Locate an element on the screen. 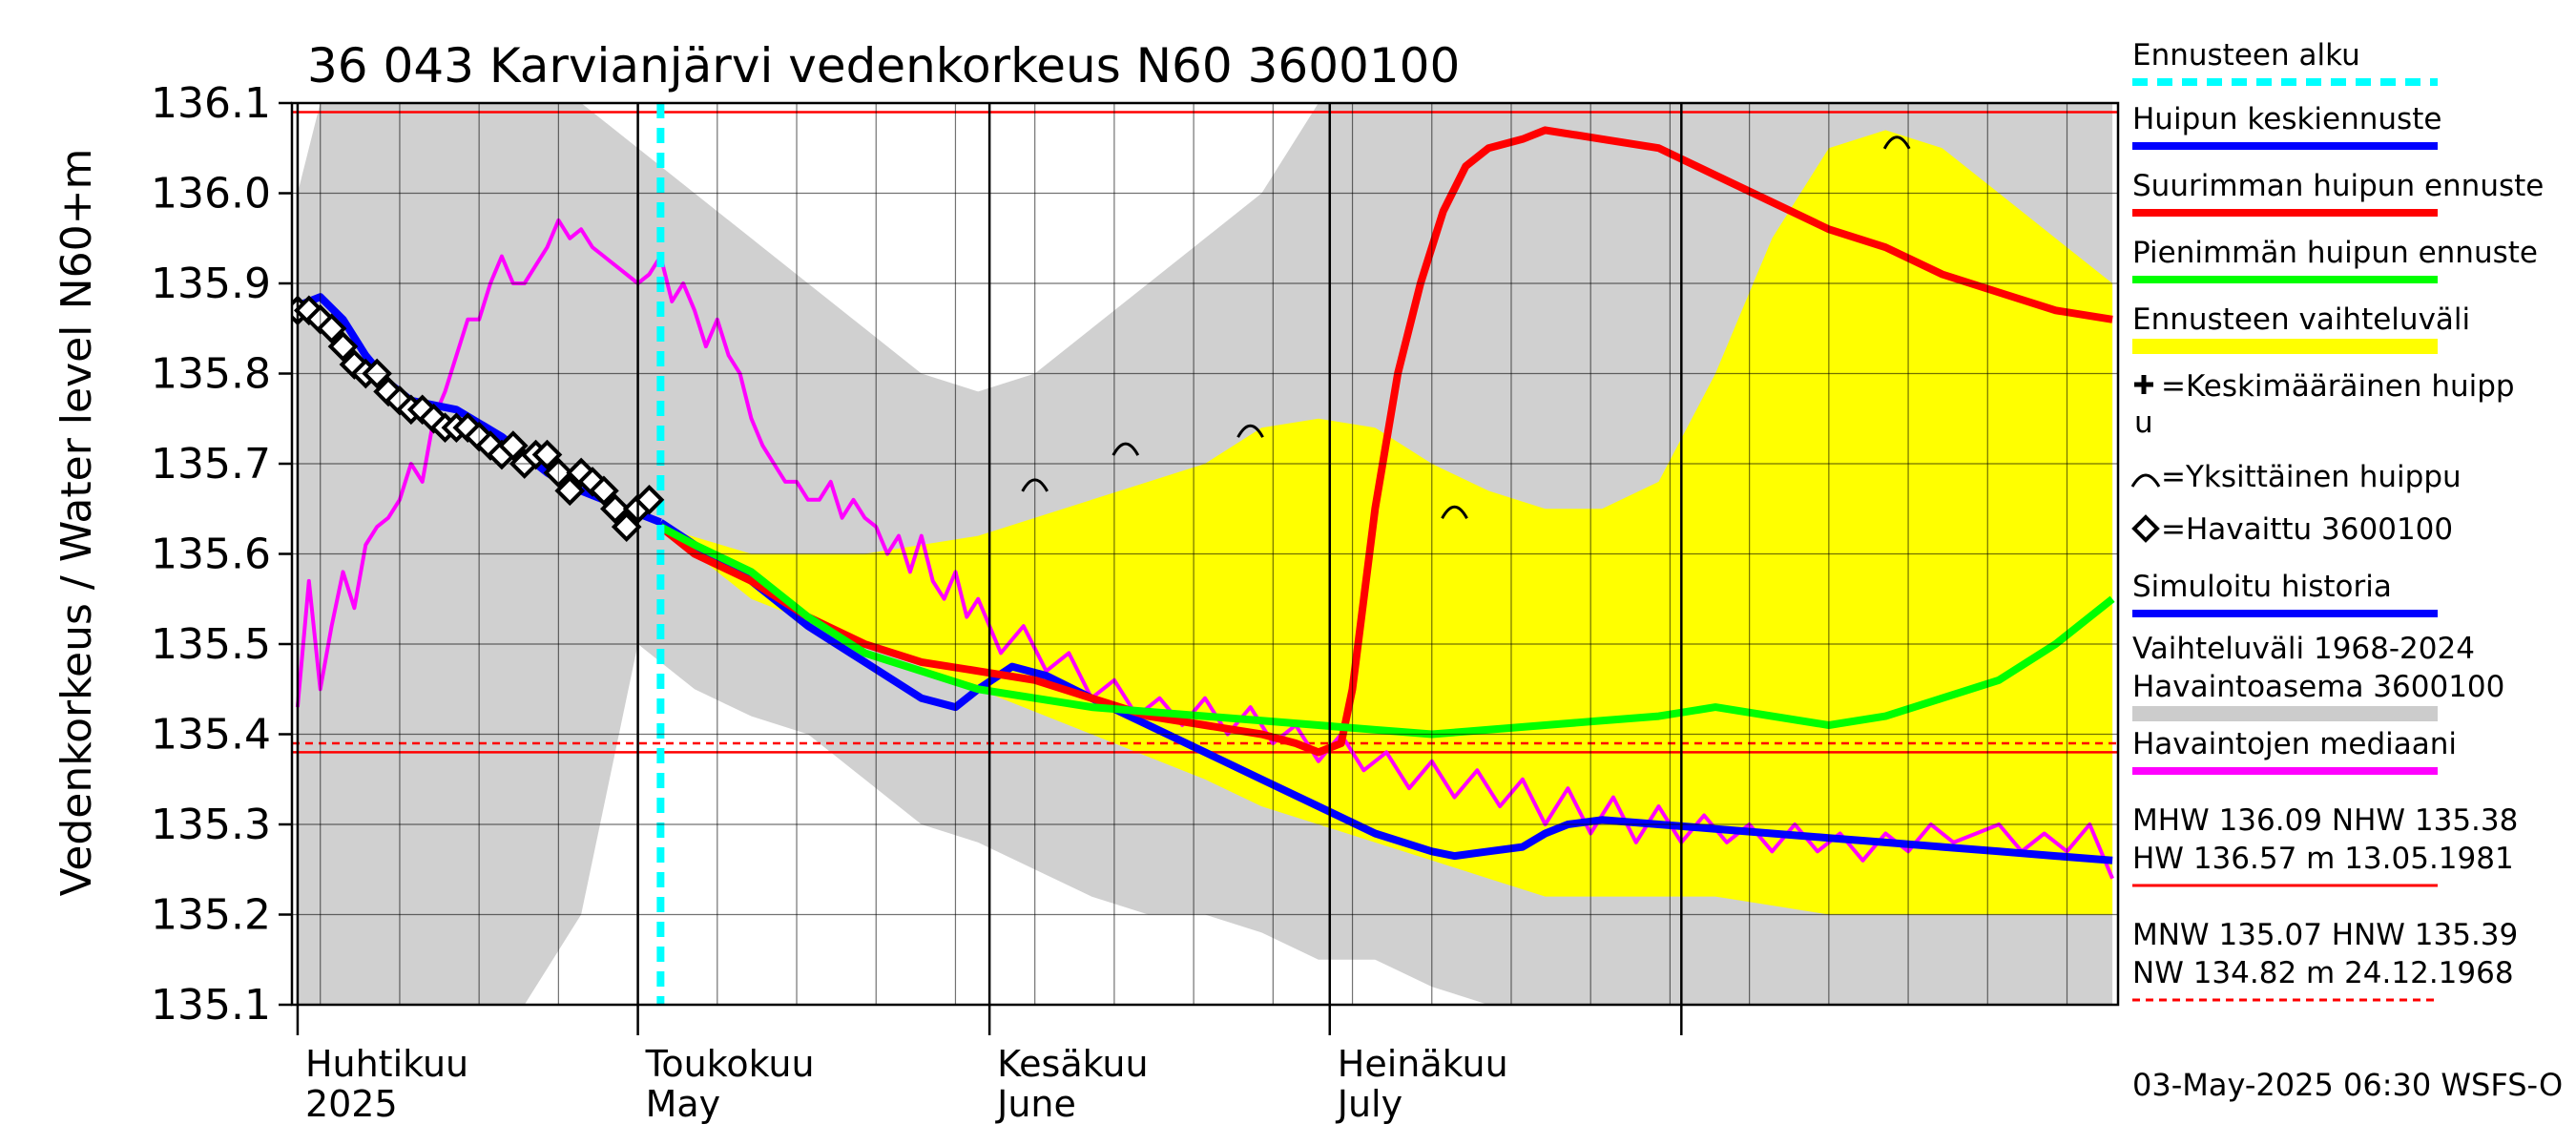  legend-label: Ennusteen vaihteluväli is located at coordinates (2301, 320).